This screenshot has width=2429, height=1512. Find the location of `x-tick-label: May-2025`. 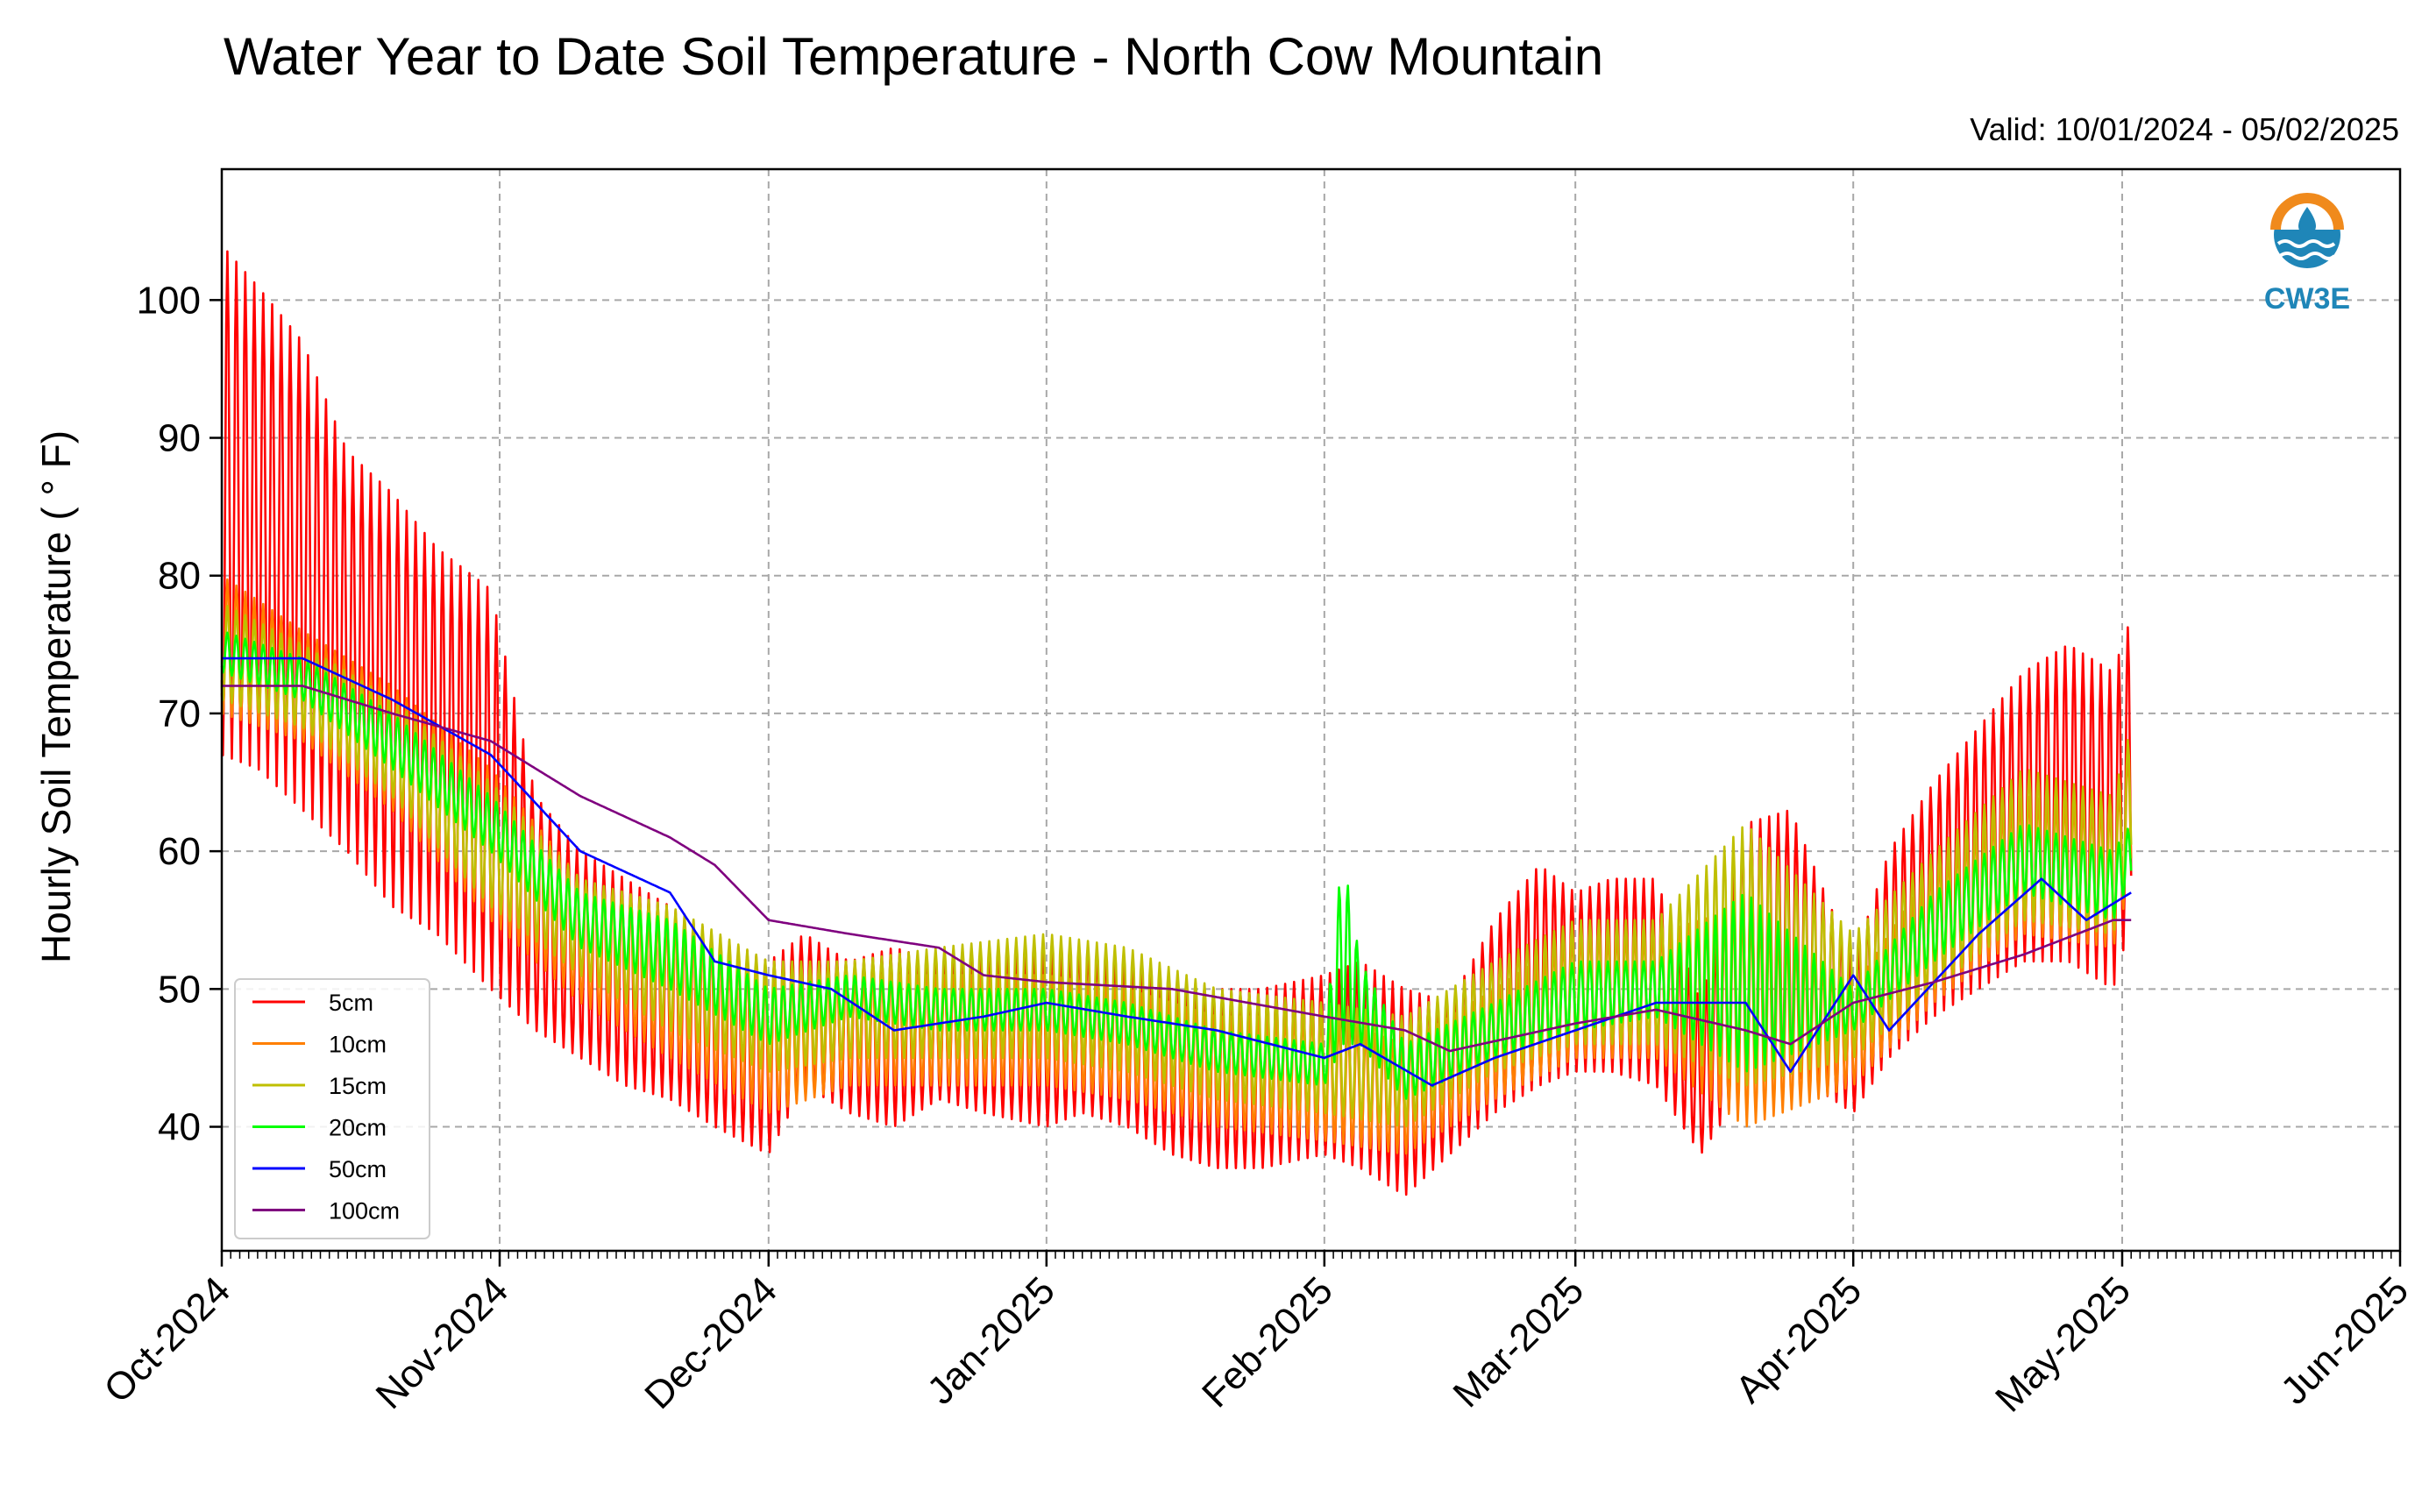

x-tick-label: May-2025 is located at coordinates (2063, 1344).